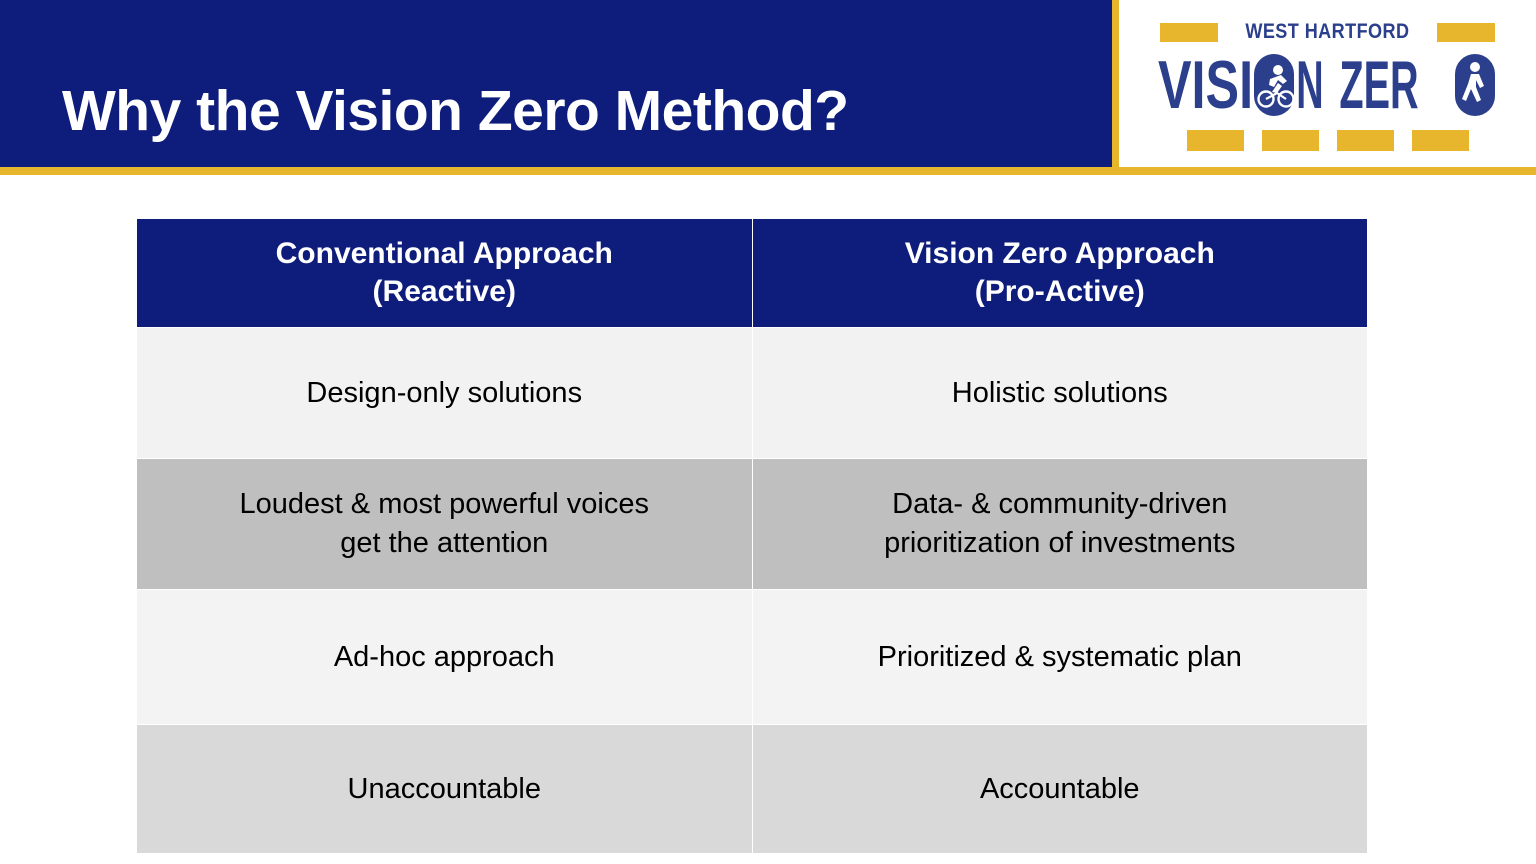  I want to click on logo-wordmark: VISI N ZER, so click(1327, 85).